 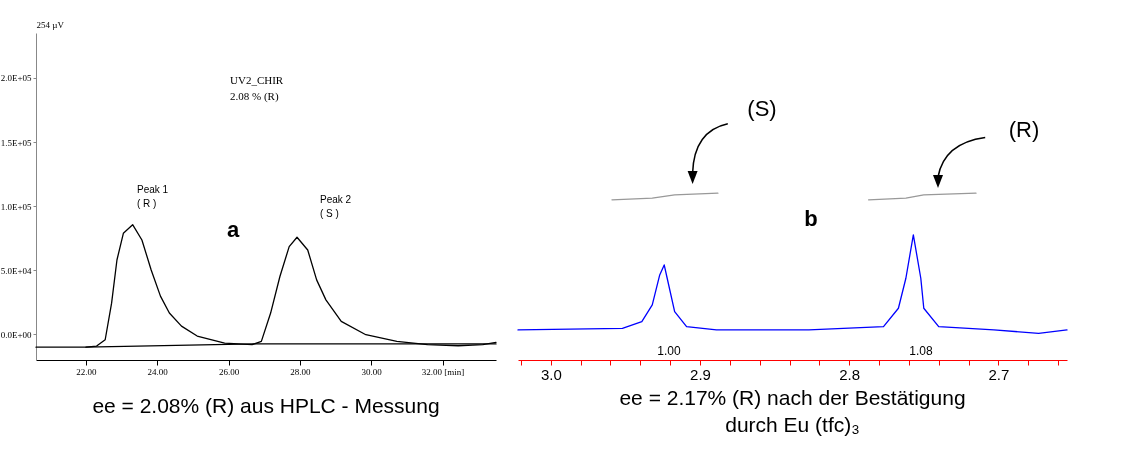 What do you see at coordinates (16, 78) in the screenshot?
I see `y-tick-label: 2.0E+05` at bounding box center [16, 78].